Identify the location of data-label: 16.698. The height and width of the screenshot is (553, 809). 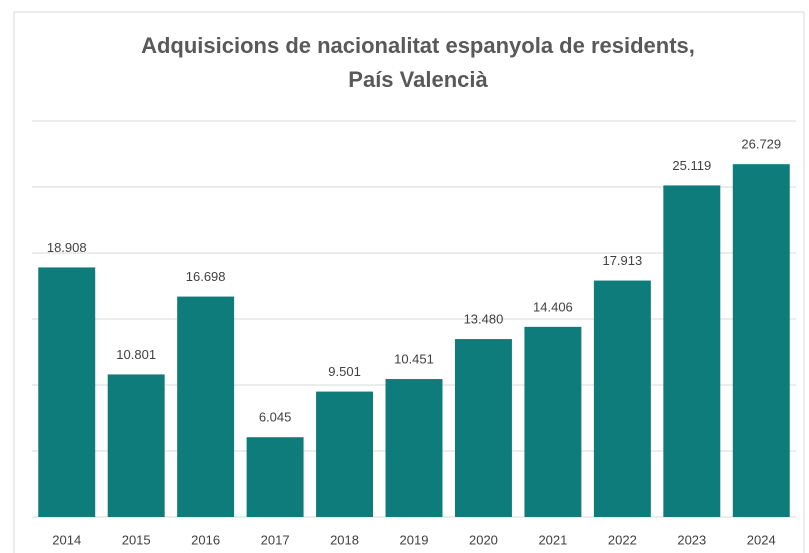
(206, 276).